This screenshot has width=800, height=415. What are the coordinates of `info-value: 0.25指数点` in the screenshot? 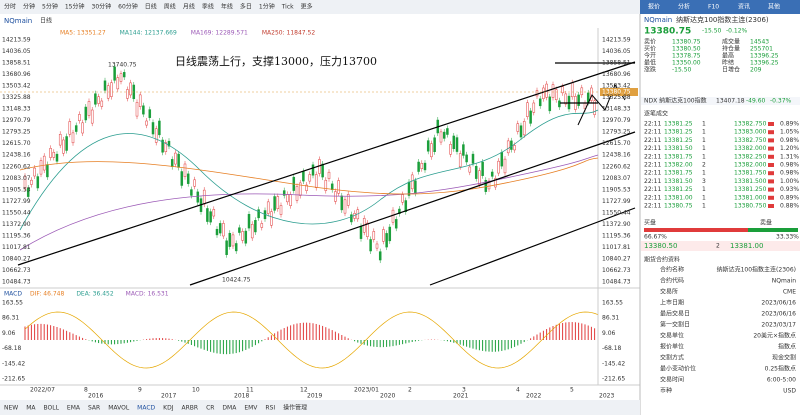 It's located at (780, 369).